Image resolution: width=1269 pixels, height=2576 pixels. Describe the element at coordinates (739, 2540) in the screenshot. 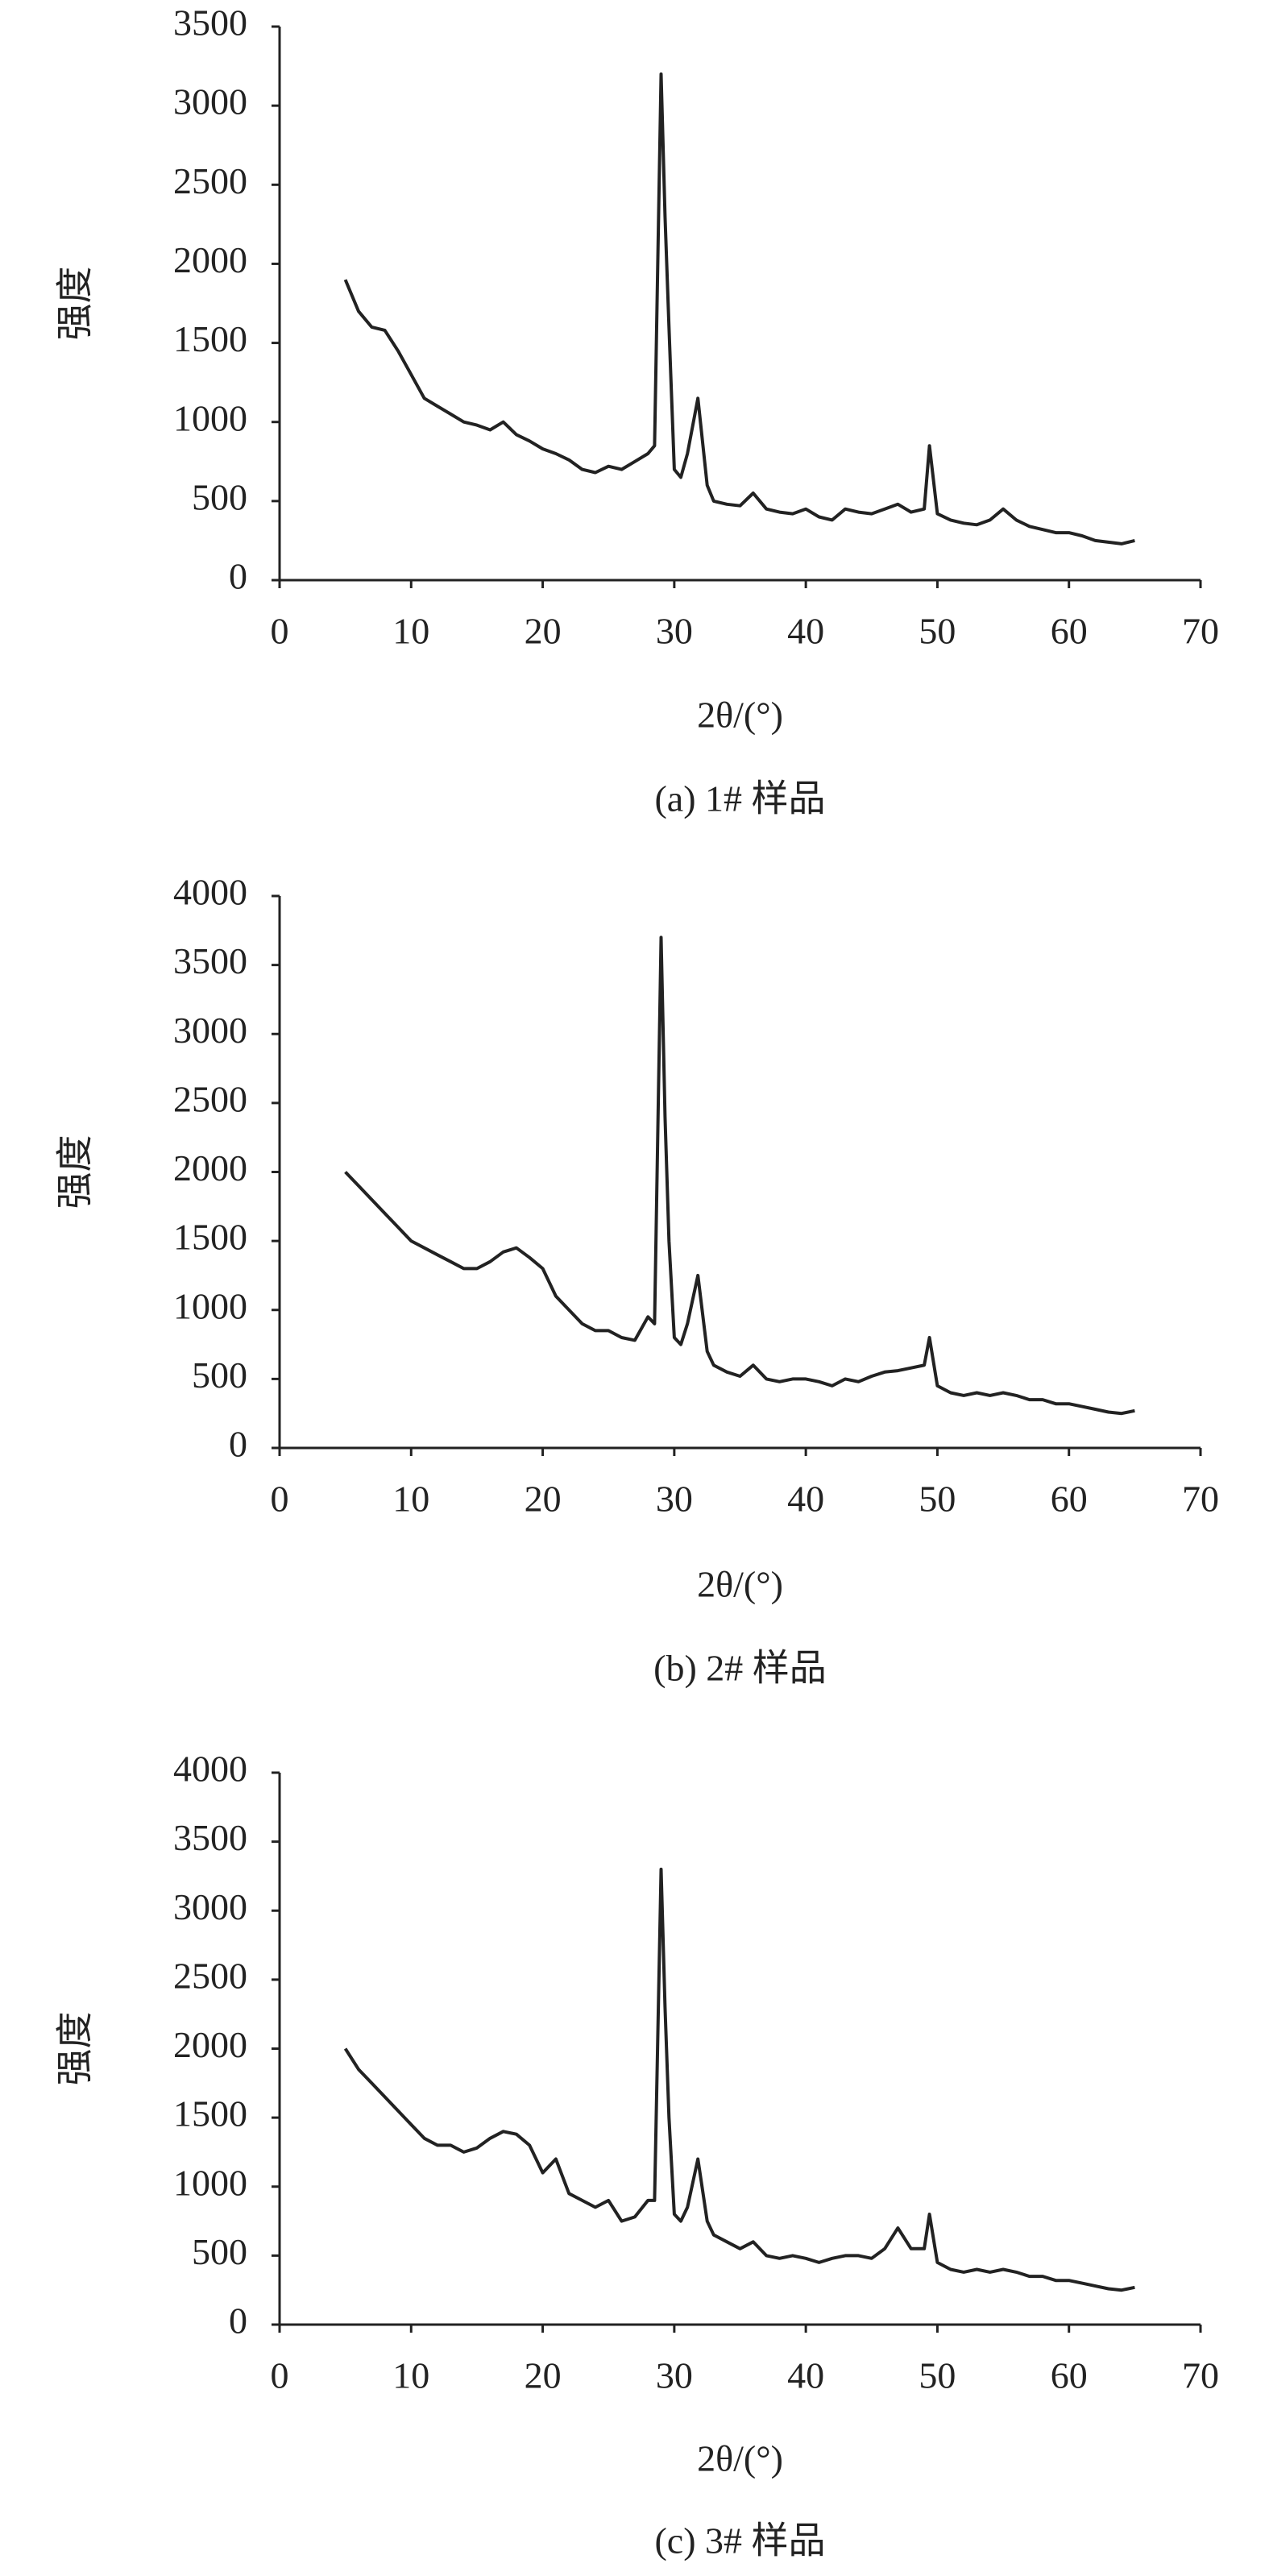

I see `caption: (c) 3# 样品` at that location.